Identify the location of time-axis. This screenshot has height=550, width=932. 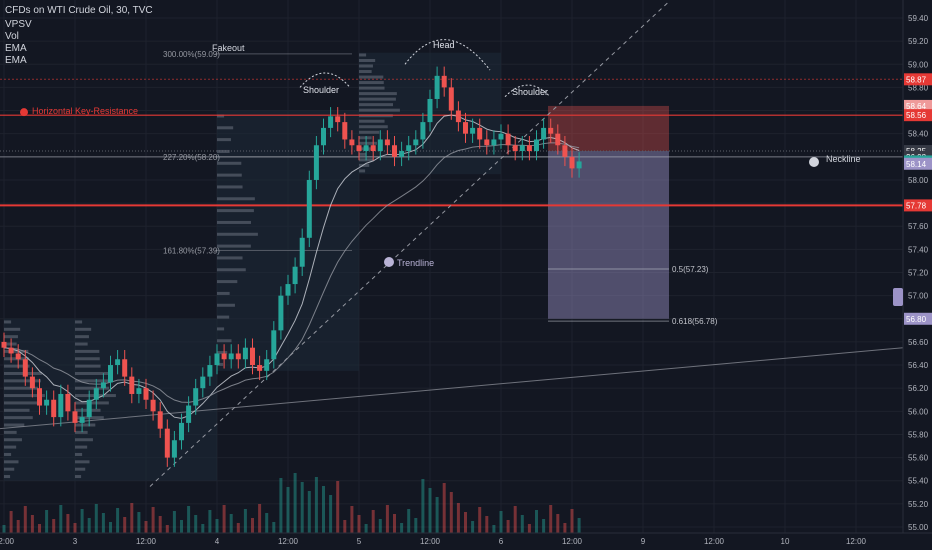
(466, 541).